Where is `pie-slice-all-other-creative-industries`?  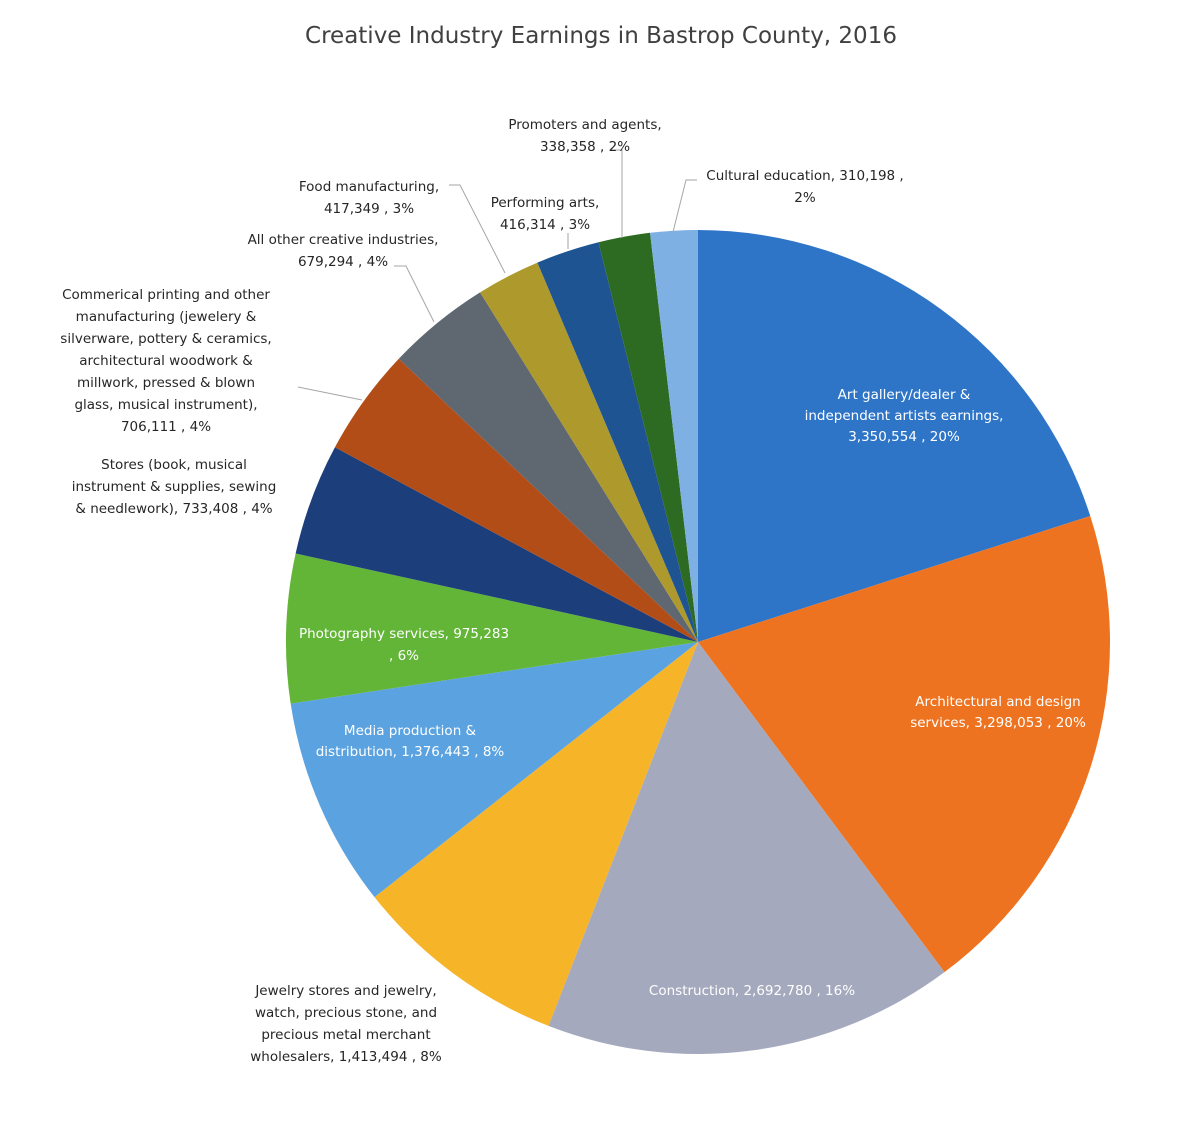
pie-slice-all-other-creative-industries is located at coordinates (548, 467).